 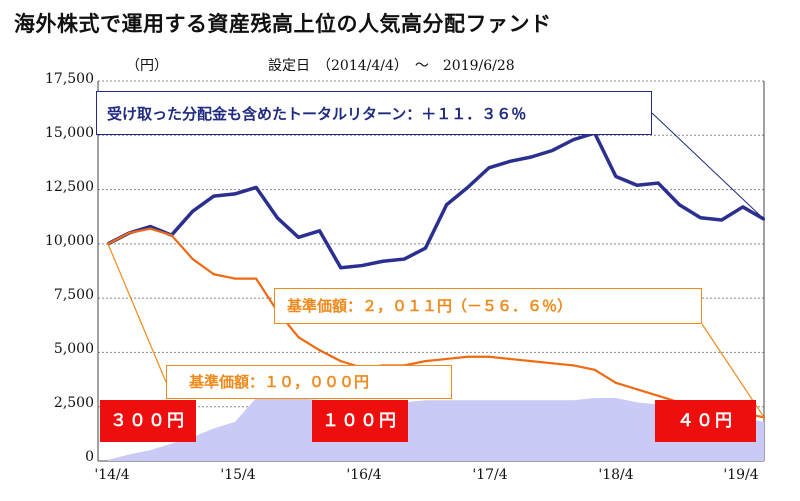 I want to click on y-tick-label: 2,500, so click(x=73, y=403).